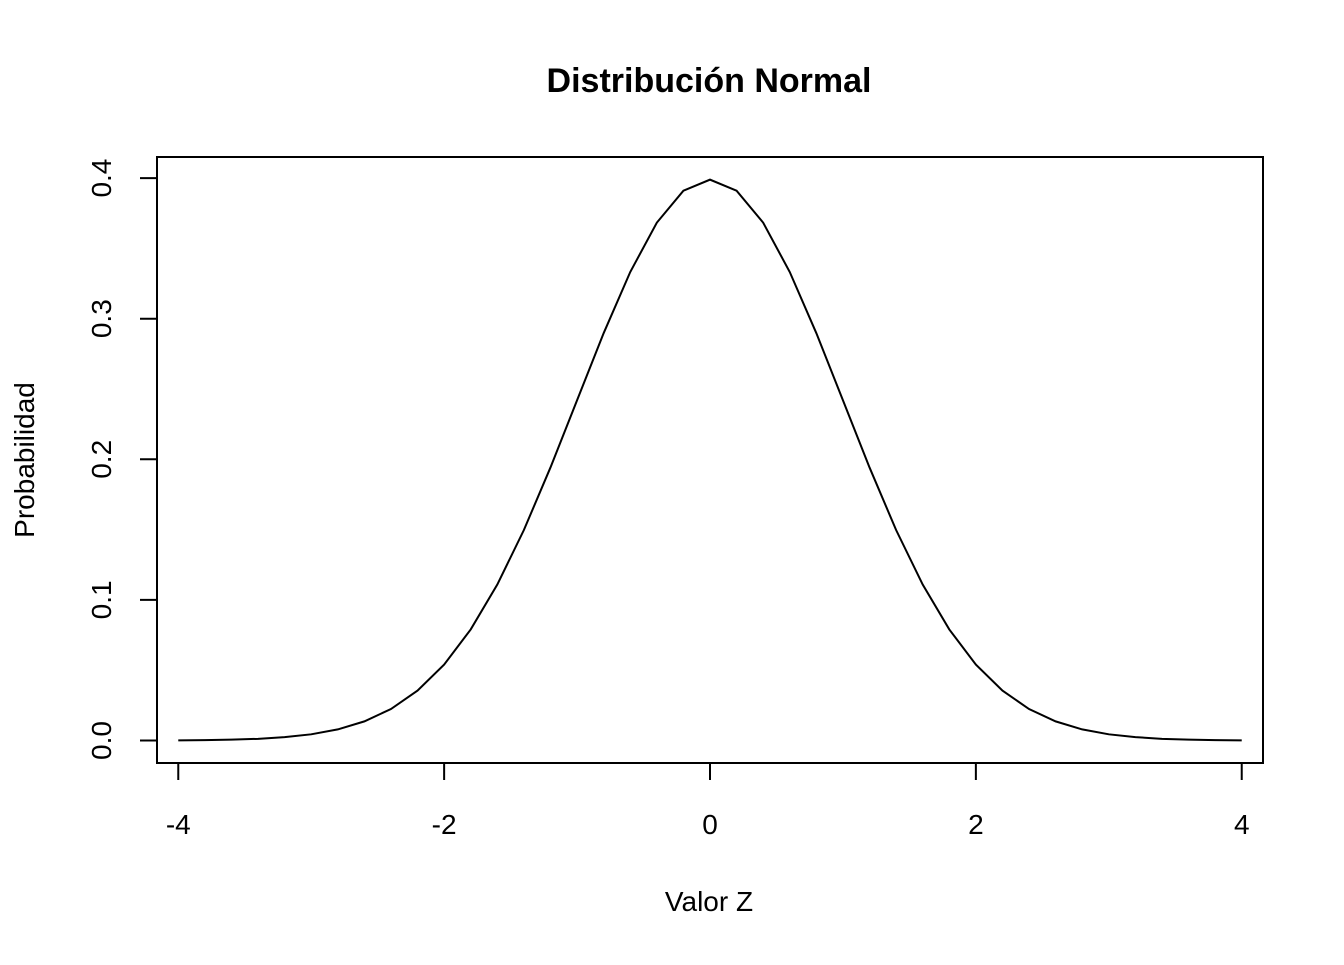 The height and width of the screenshot is (965, 1344). Describe the element at coordinates (101, 318) in the screenshot. I see `y-tick-label: 0.3` at that location.